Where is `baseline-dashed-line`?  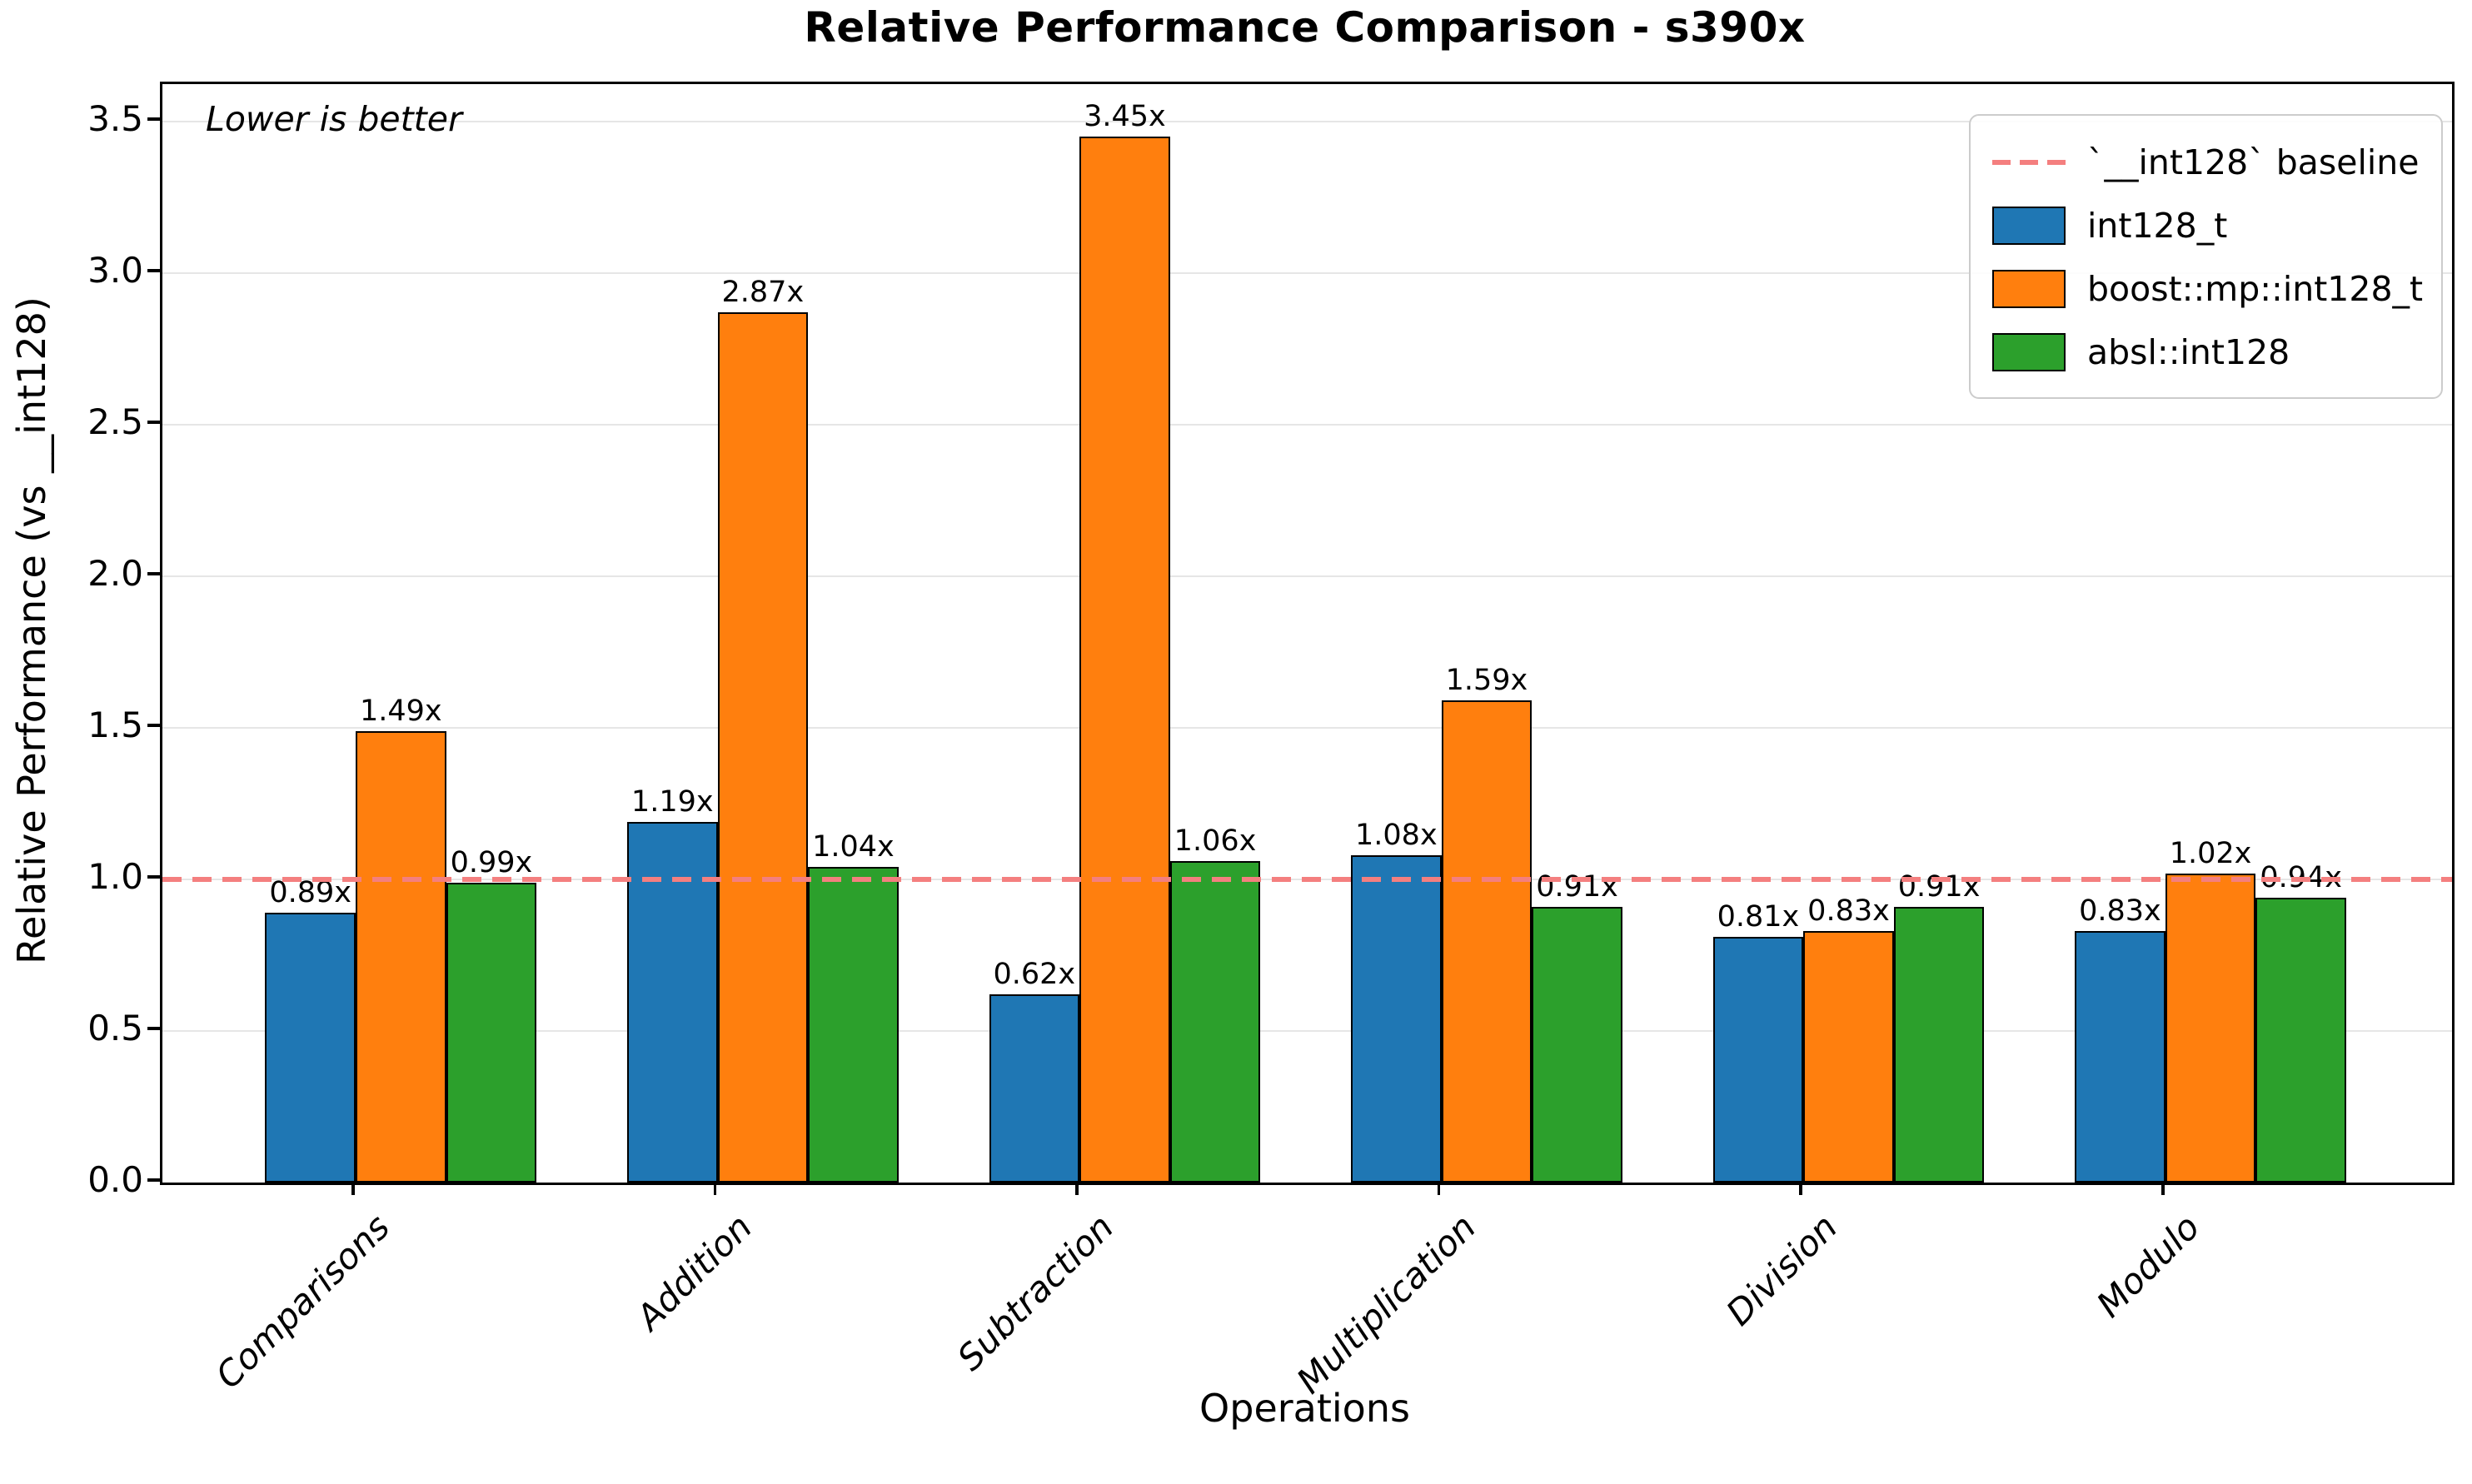
baseline-dashed-line is located at coordinates (1307, 879).